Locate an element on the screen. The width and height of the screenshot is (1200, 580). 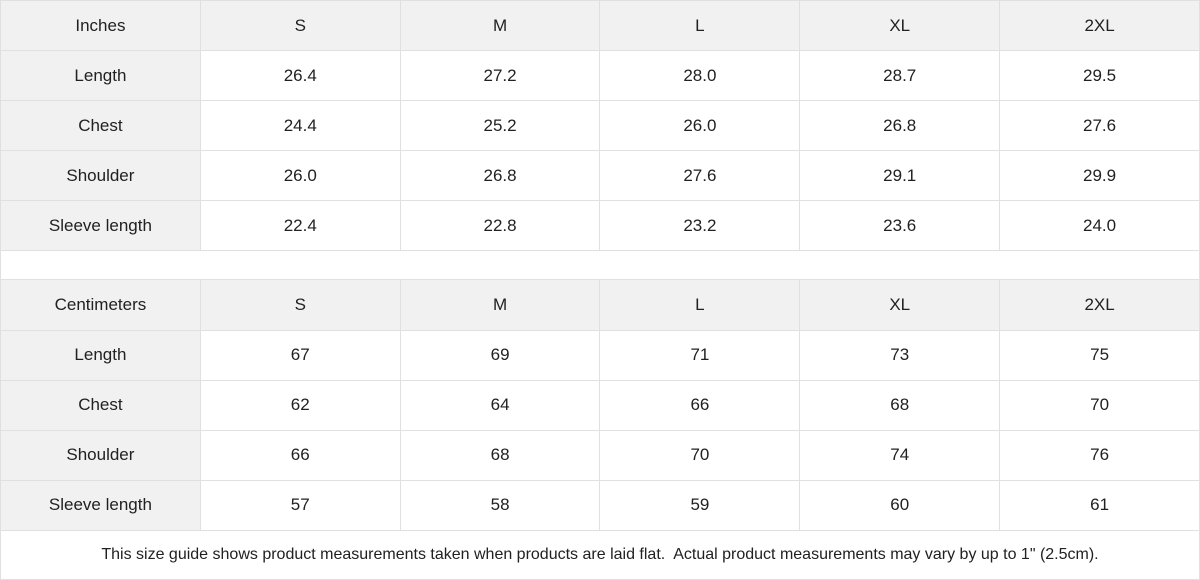
centimeters-row-shoulder: Shoulder 66 68 70 74 76 is located at coordinates (600, 455).